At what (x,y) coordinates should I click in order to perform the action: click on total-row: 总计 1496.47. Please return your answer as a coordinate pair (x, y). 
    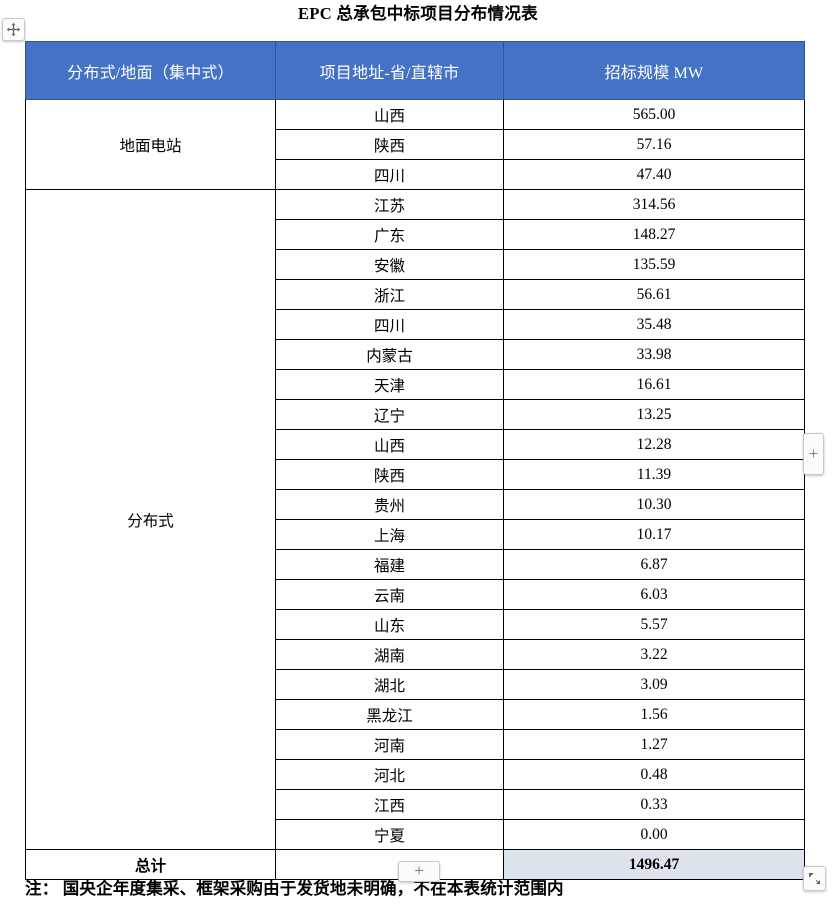
    Looking at the image, I should click on (415, 864).